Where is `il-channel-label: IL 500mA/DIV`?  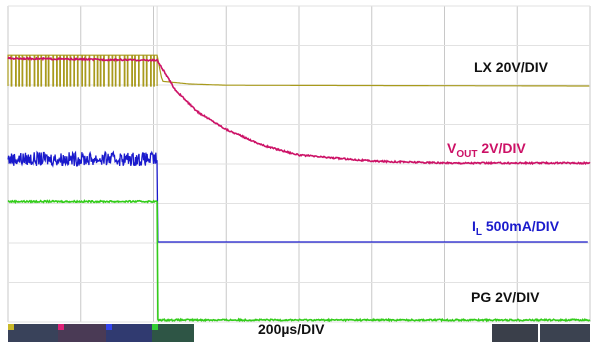
il-channel-label: IL 500mA/DIV is located at coordinates (516, 228).